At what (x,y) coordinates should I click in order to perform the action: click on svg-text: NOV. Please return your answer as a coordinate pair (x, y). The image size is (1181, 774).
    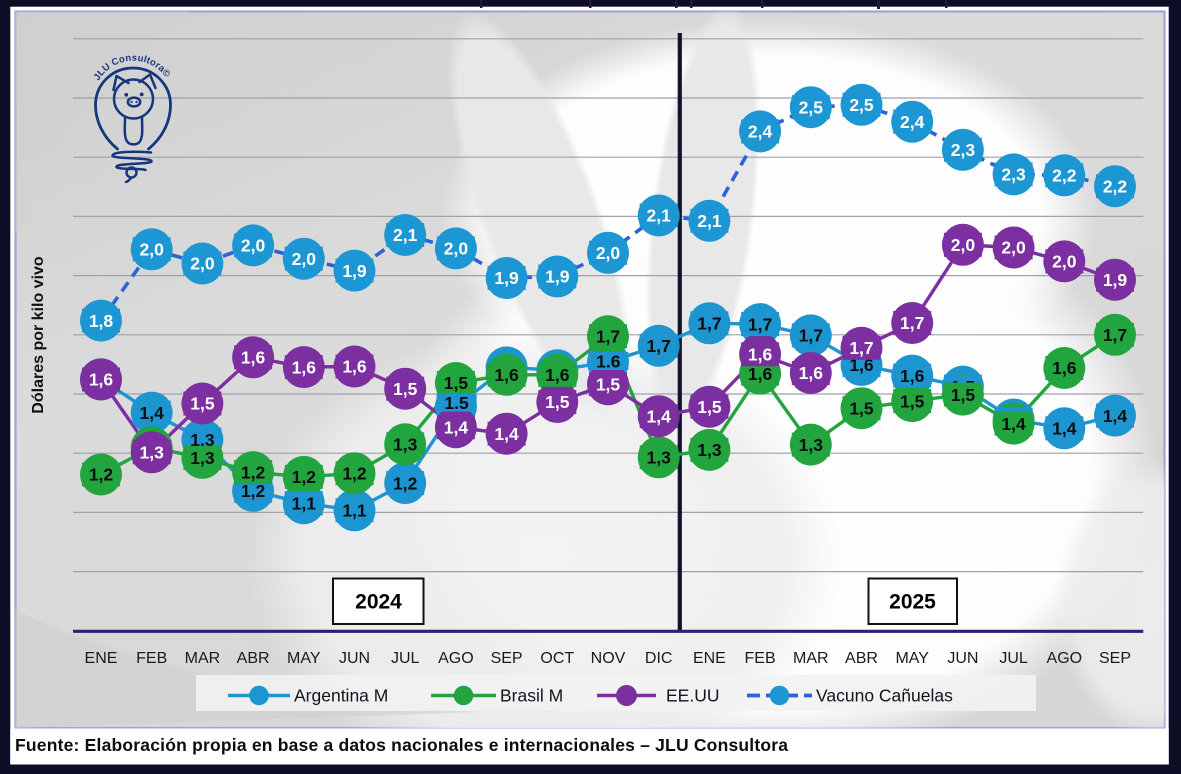
    Looking at the image, I should click on (608, 658).